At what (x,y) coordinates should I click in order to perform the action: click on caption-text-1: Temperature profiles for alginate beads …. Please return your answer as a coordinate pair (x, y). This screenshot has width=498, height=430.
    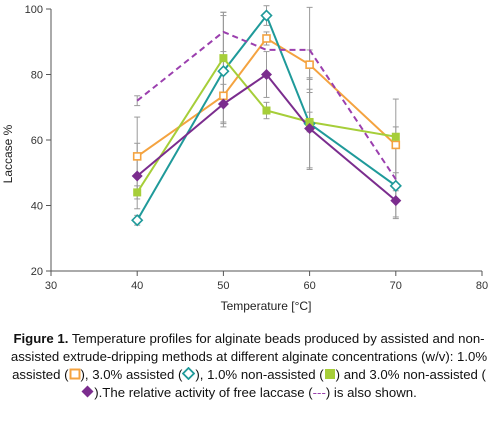
    Looking at the image, I should click on (249, 356).